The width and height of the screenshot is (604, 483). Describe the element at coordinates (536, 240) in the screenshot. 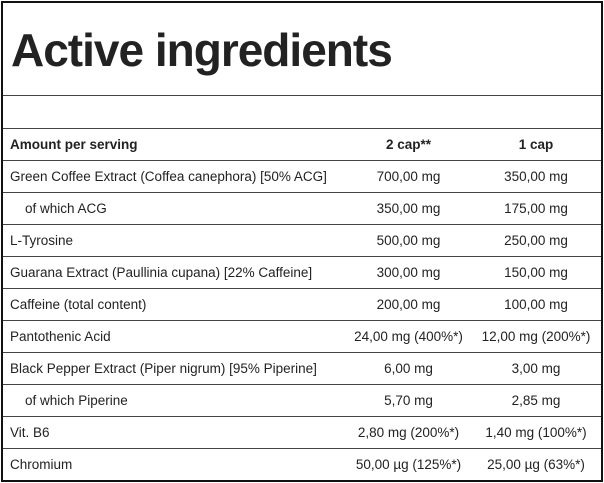

I see `amount-cell: 250,00 mg` at that location.